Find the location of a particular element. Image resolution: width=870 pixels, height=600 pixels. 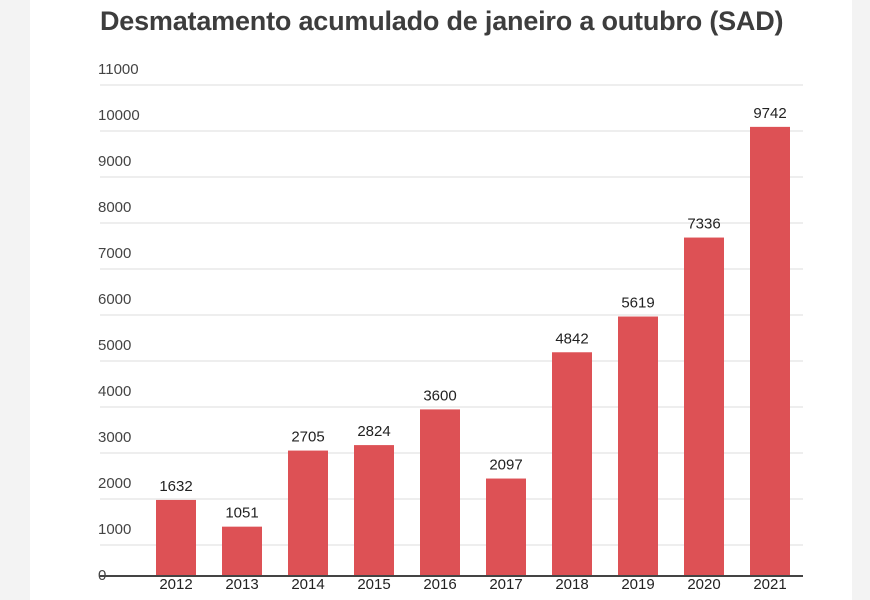

data-label: 4842 is located at coordinates (571, 338).